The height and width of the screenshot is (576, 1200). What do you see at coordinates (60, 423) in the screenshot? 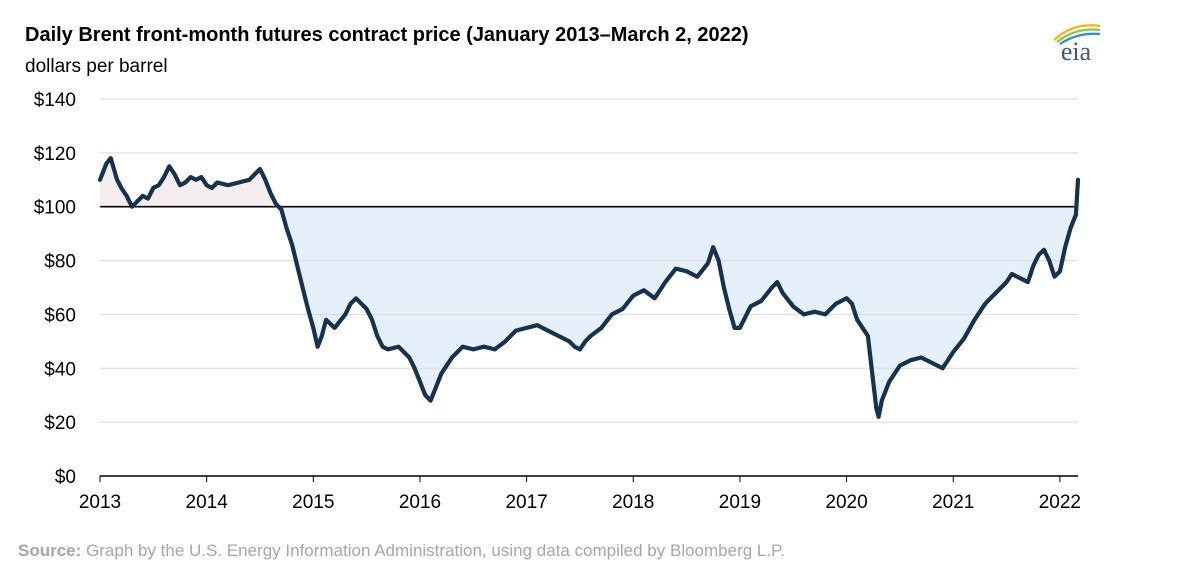
I see `y-tick-label: $20` at bounding box center [60, 423].